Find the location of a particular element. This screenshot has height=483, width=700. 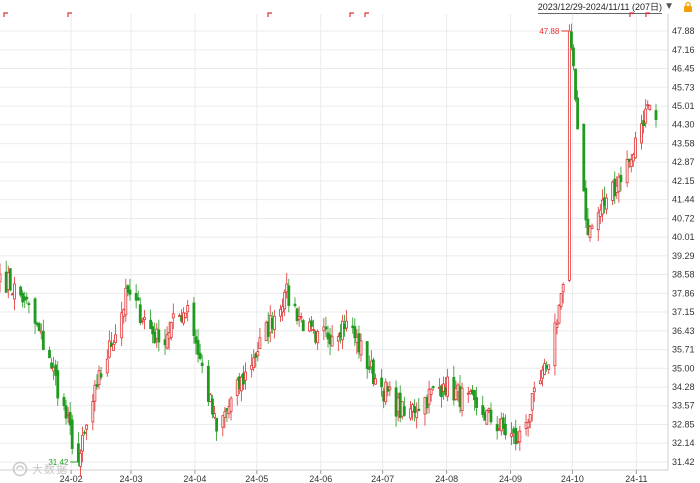

max-label: 47.88 is located at coordinates (549, 31).